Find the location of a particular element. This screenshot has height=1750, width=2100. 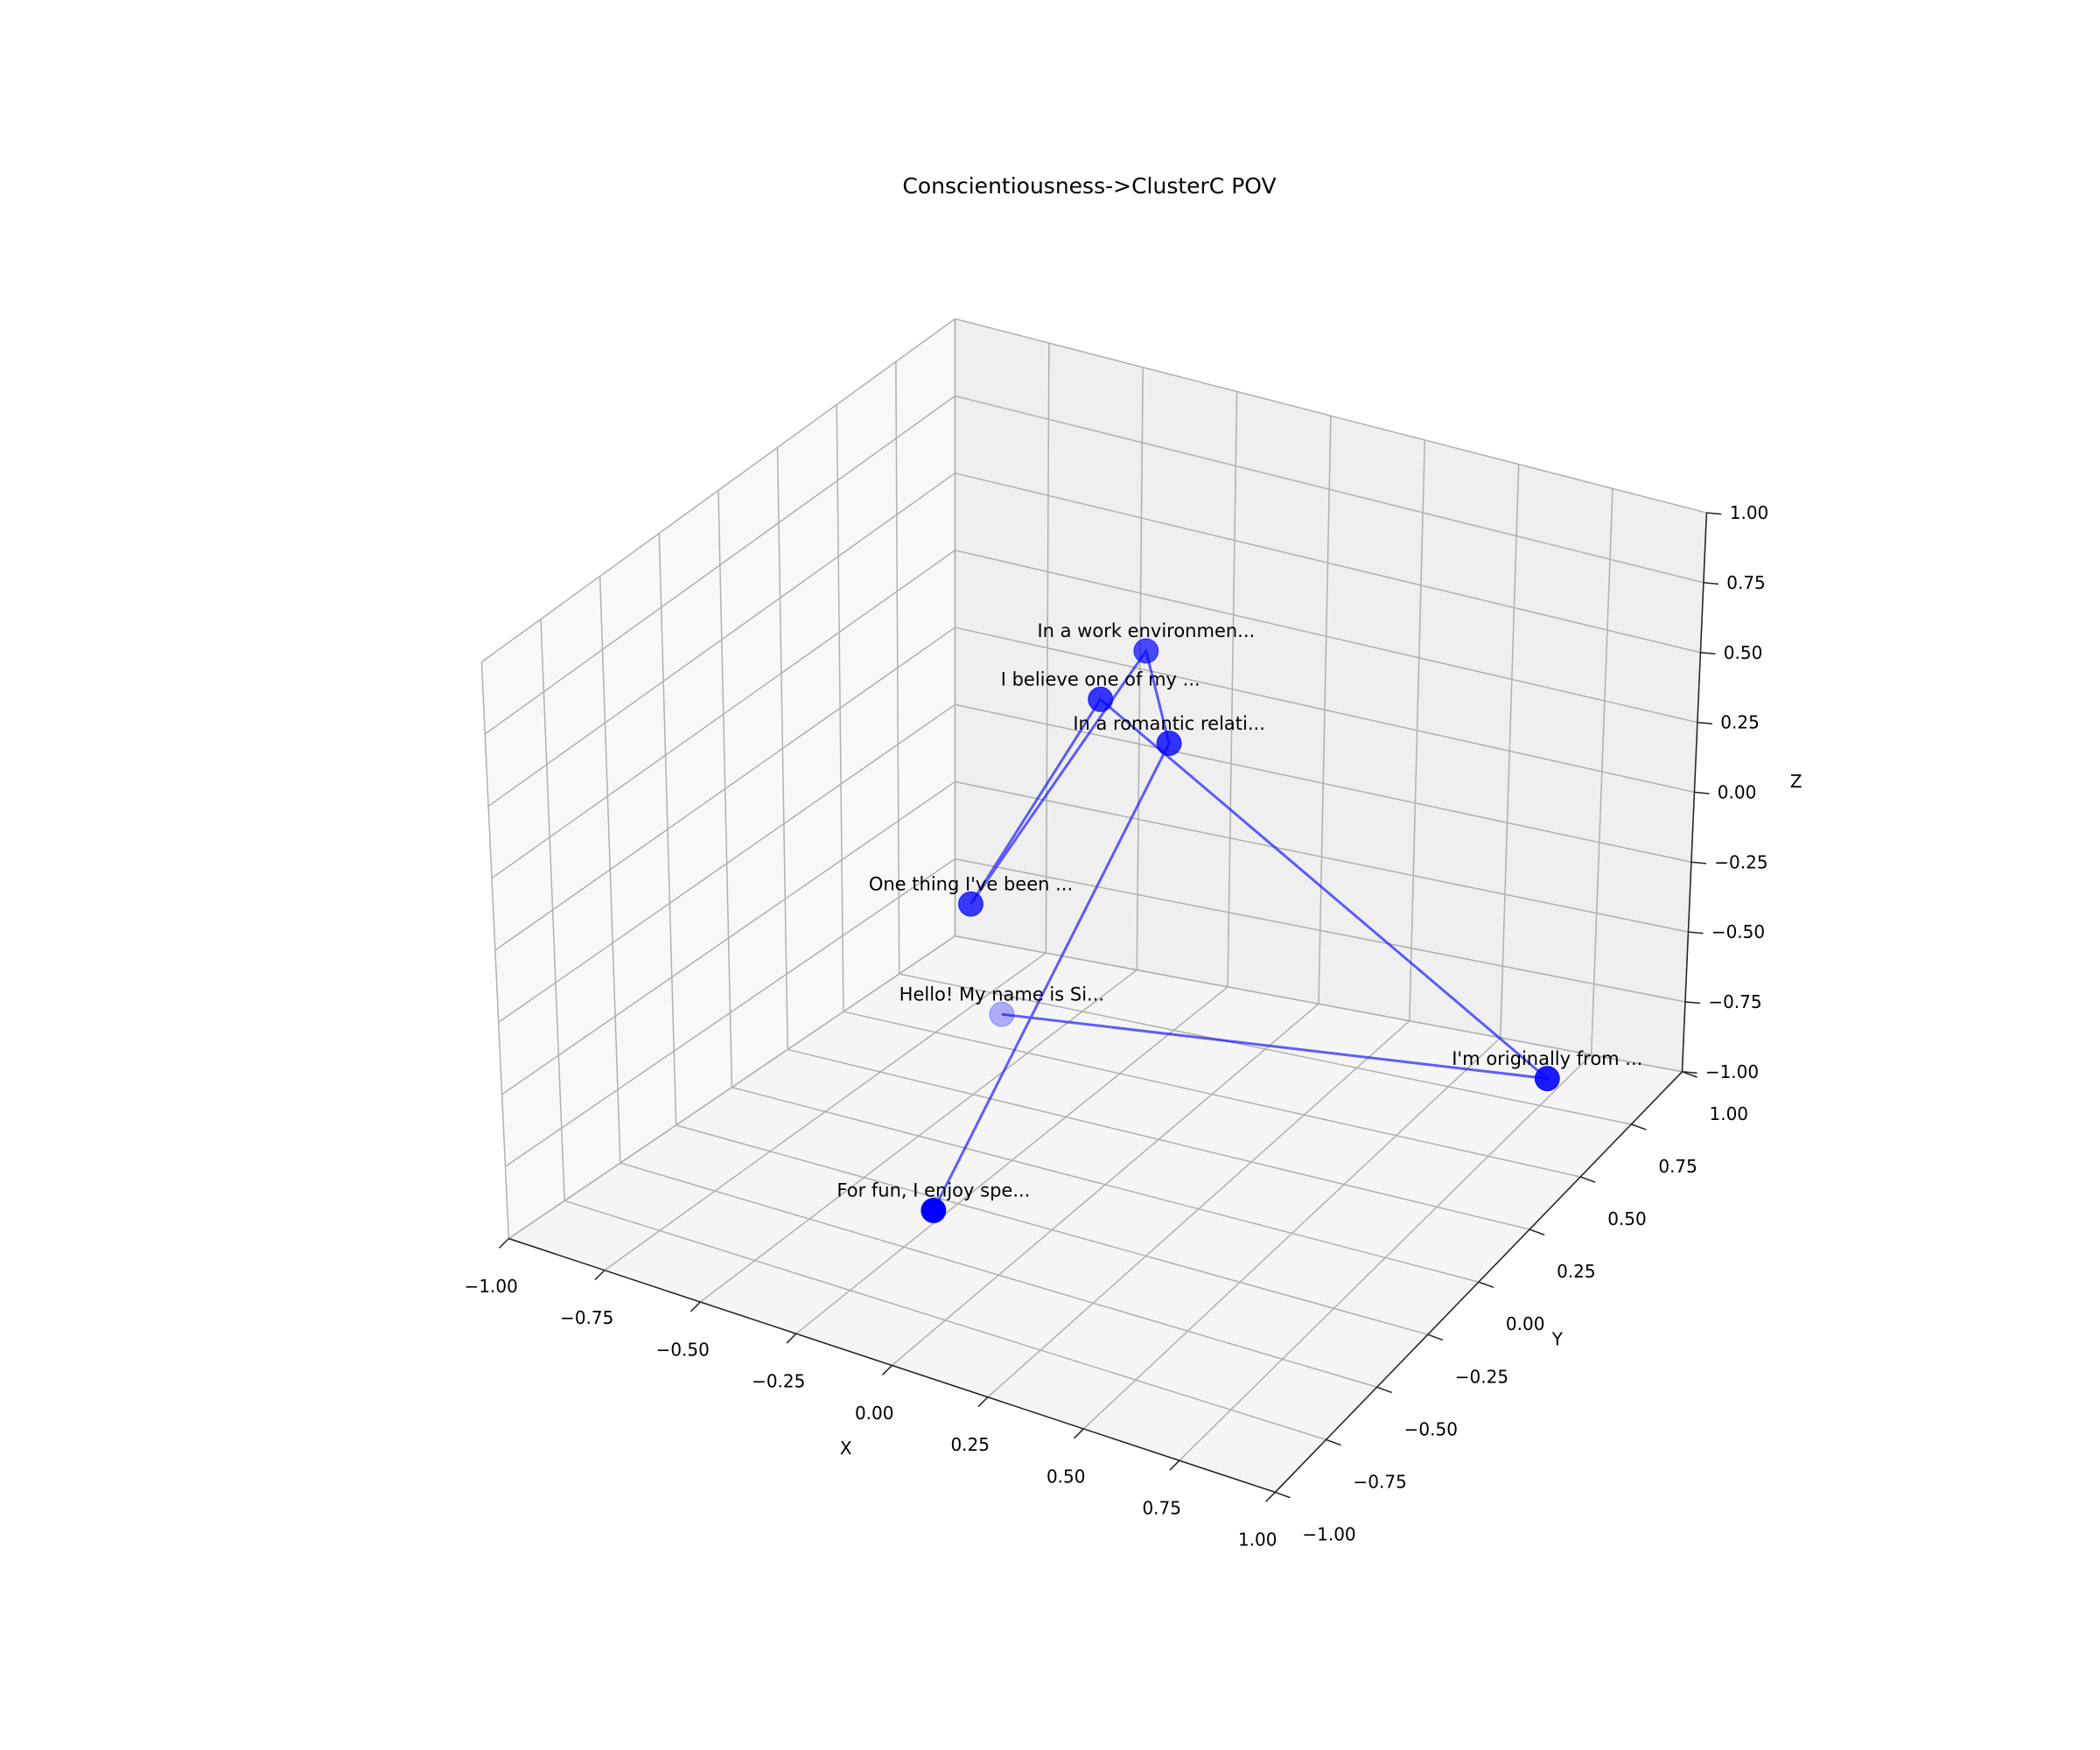

y-axis-label: Y is located at coordinates (1557, 1338).